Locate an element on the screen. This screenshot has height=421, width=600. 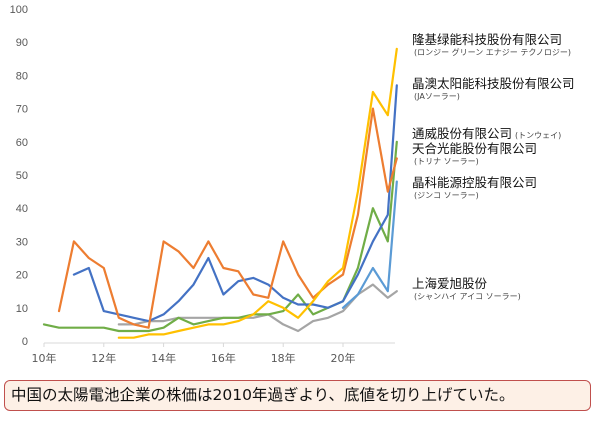
y-tick-label: 30 is located at coordinates (22, 242).